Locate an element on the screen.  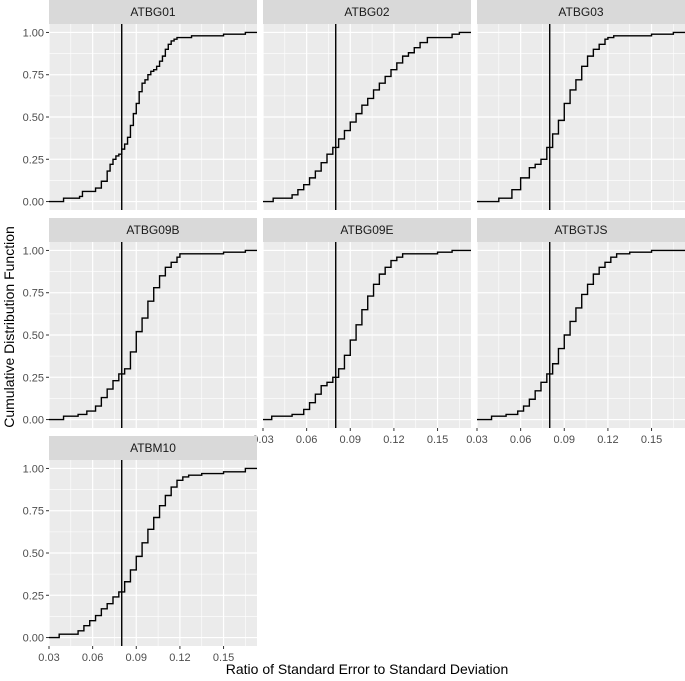
facet-title: ATBG02 is located at coordinates (366, 12).